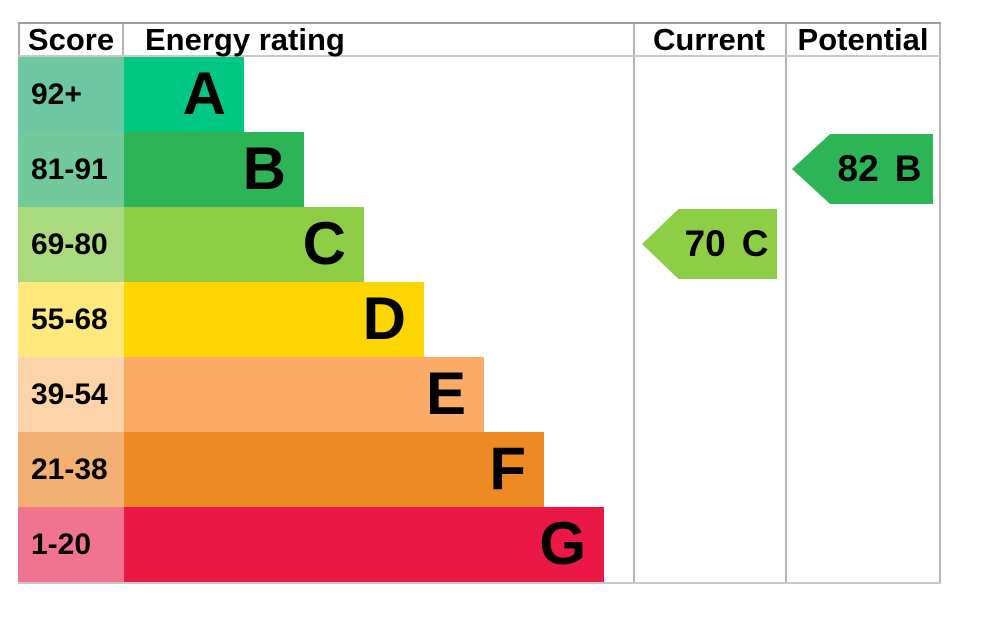  I want to click on header-current: Current, so click(709, 39).